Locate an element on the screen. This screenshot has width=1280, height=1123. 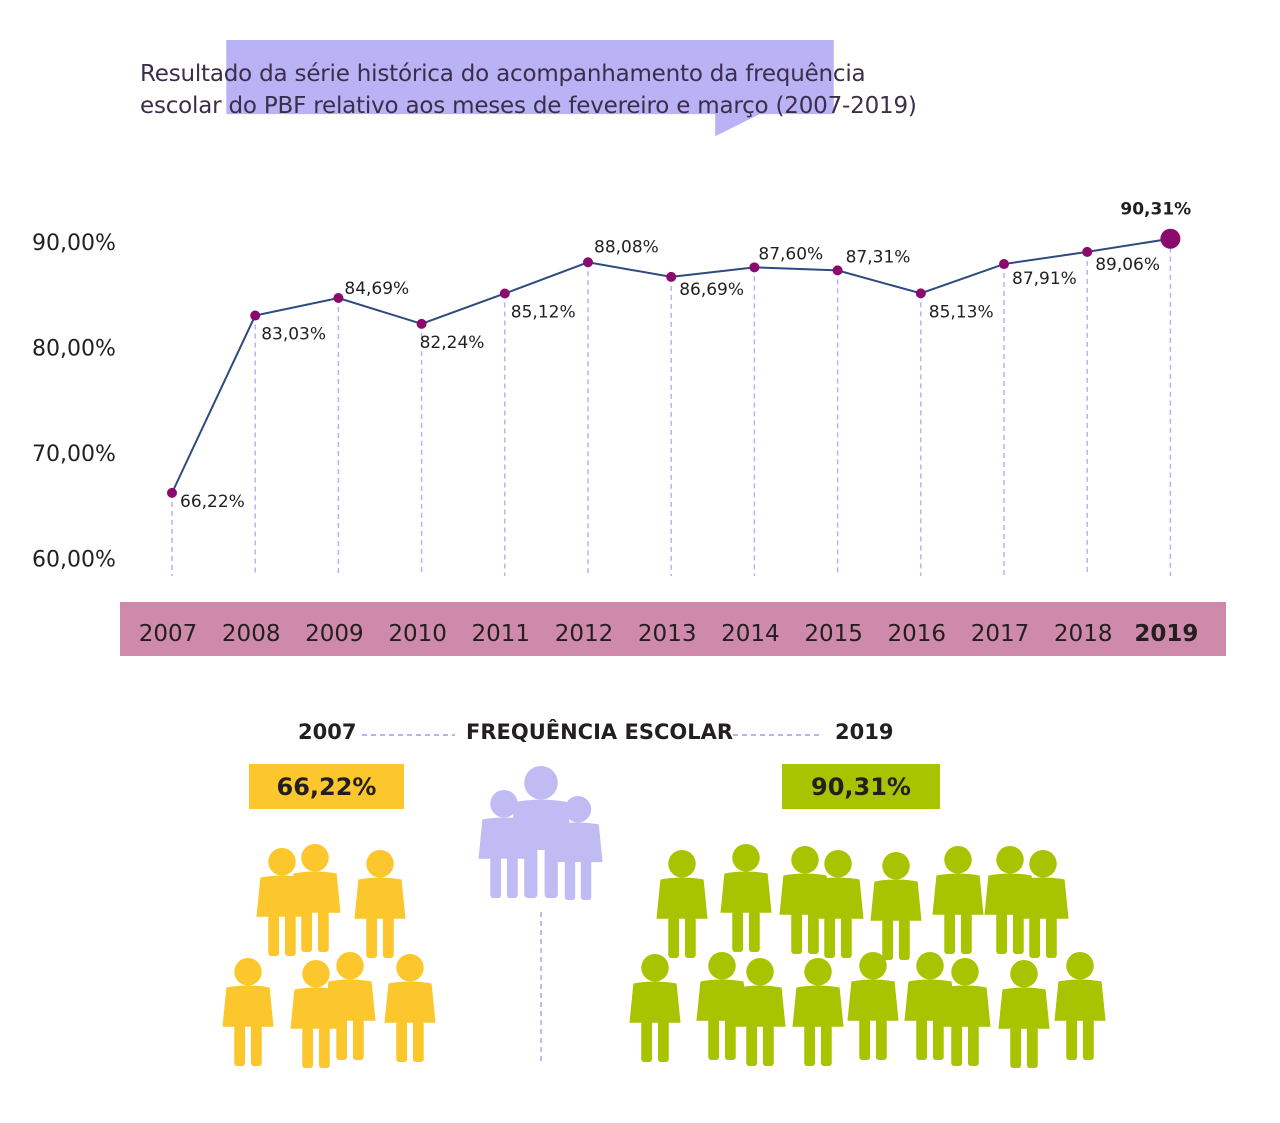
data-point-2013 is located at coordinates (671, 276).